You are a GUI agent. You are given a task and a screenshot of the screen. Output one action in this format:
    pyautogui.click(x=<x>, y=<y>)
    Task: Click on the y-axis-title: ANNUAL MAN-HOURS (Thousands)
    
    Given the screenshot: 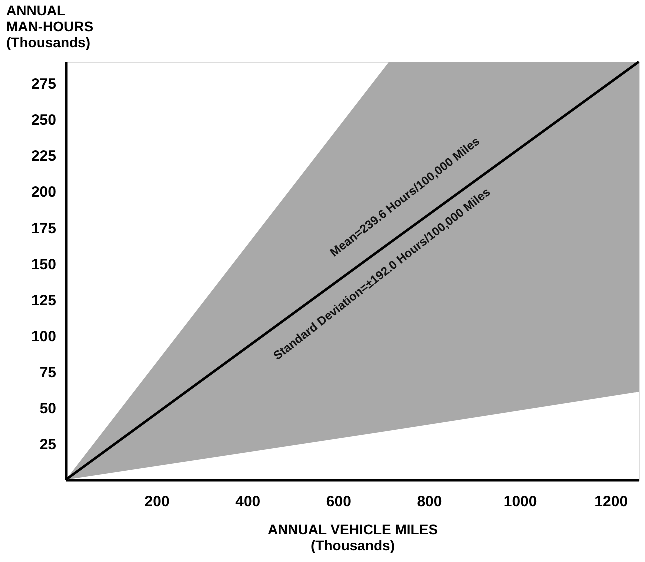 What is the action you would take?
    pyautogui.click(x=50, y=26)
    